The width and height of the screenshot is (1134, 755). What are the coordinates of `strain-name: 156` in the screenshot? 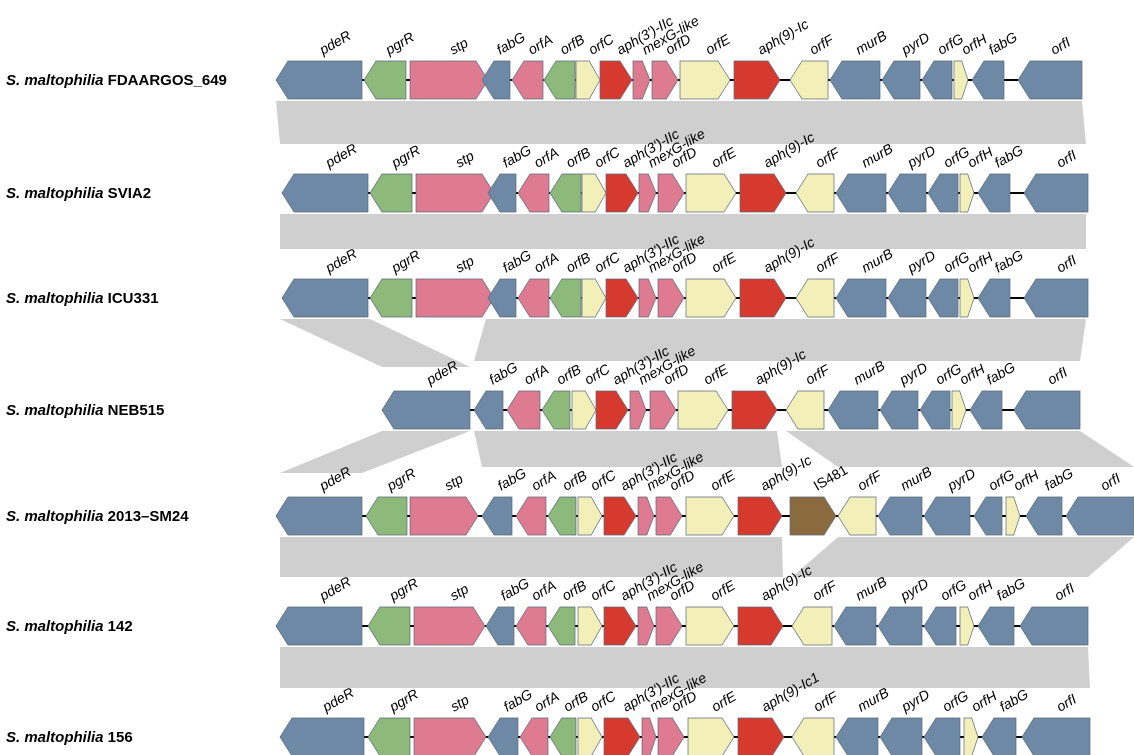 It's located at (118, 737).